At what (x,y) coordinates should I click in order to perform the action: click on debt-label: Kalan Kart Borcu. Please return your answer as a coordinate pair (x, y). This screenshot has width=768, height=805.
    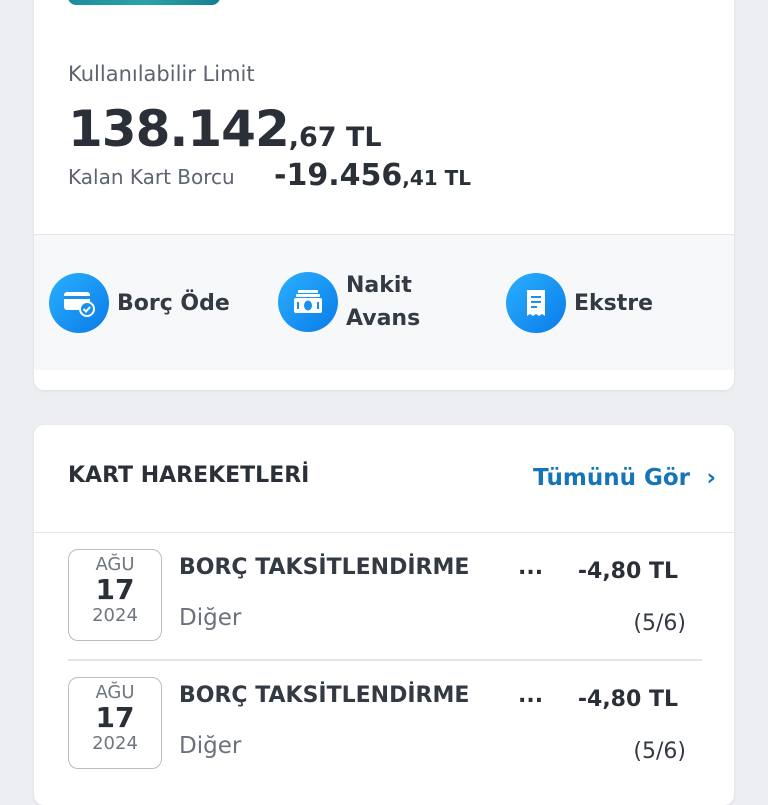
    Looking at the image, I should click on (151, 177).